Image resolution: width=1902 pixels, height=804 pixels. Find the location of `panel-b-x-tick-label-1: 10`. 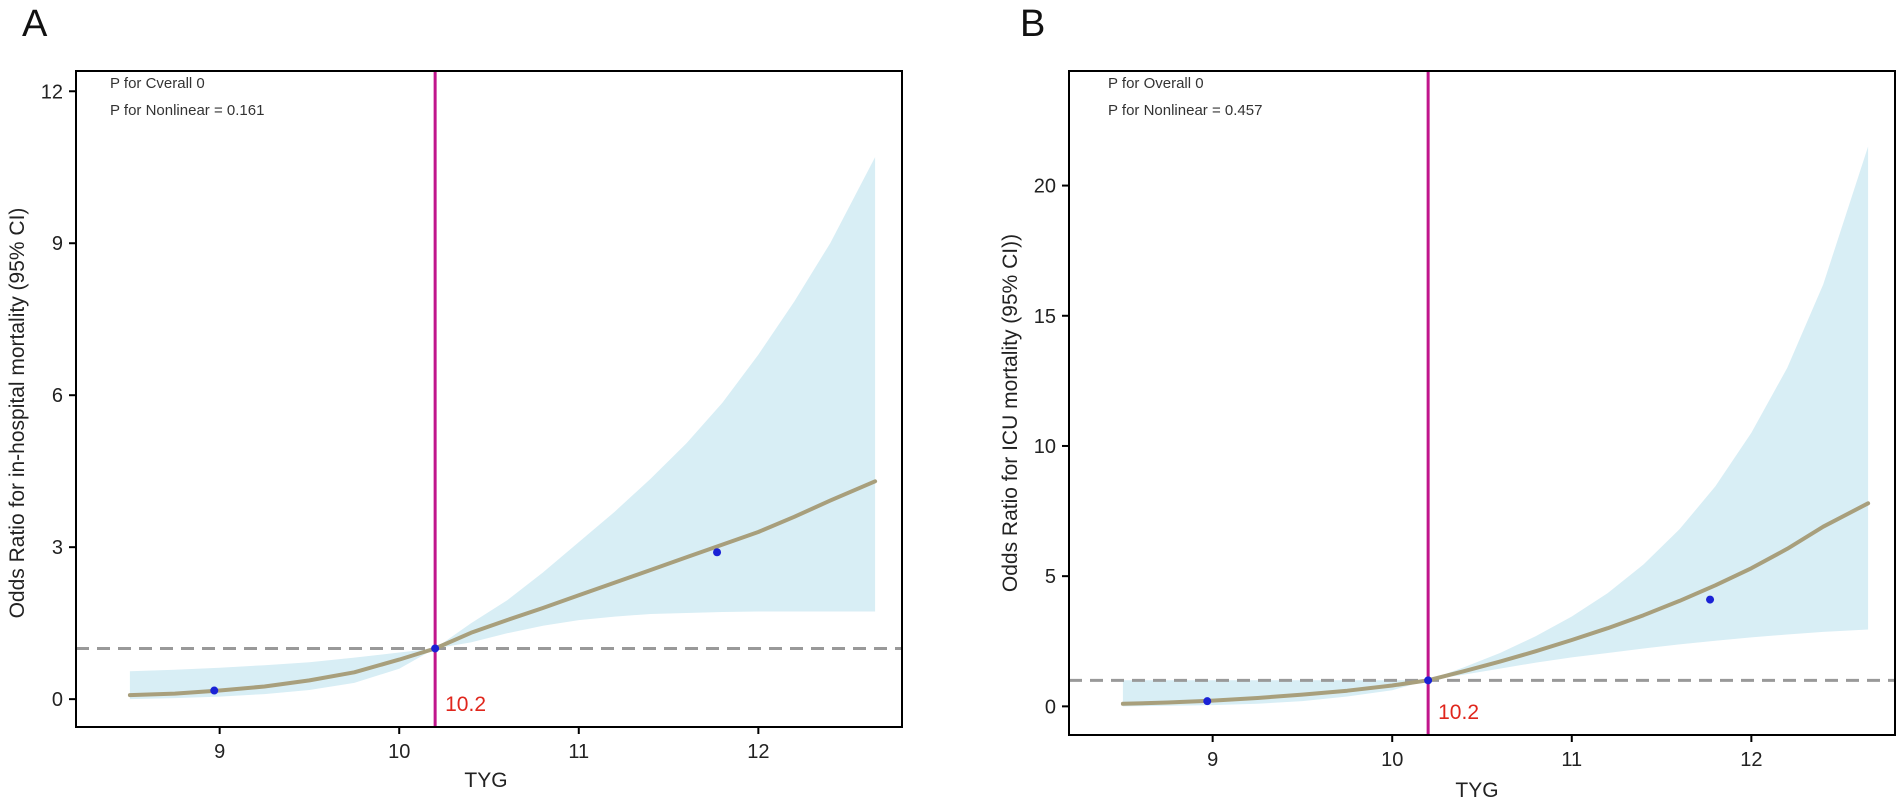

panel-b-x-tick-label-1: 10 is located at coordinates (1392, 760).